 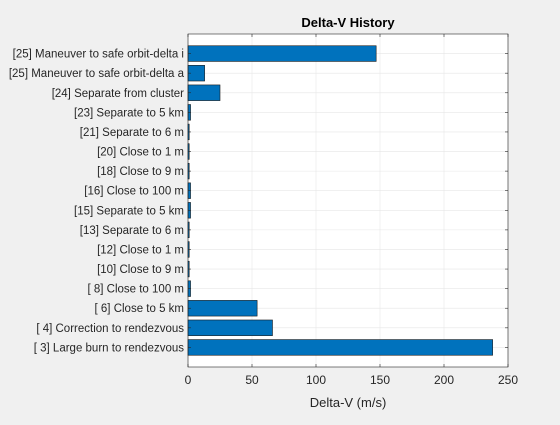 I want to click on chart-title: Delta-V History, so click(x=348, y=22).